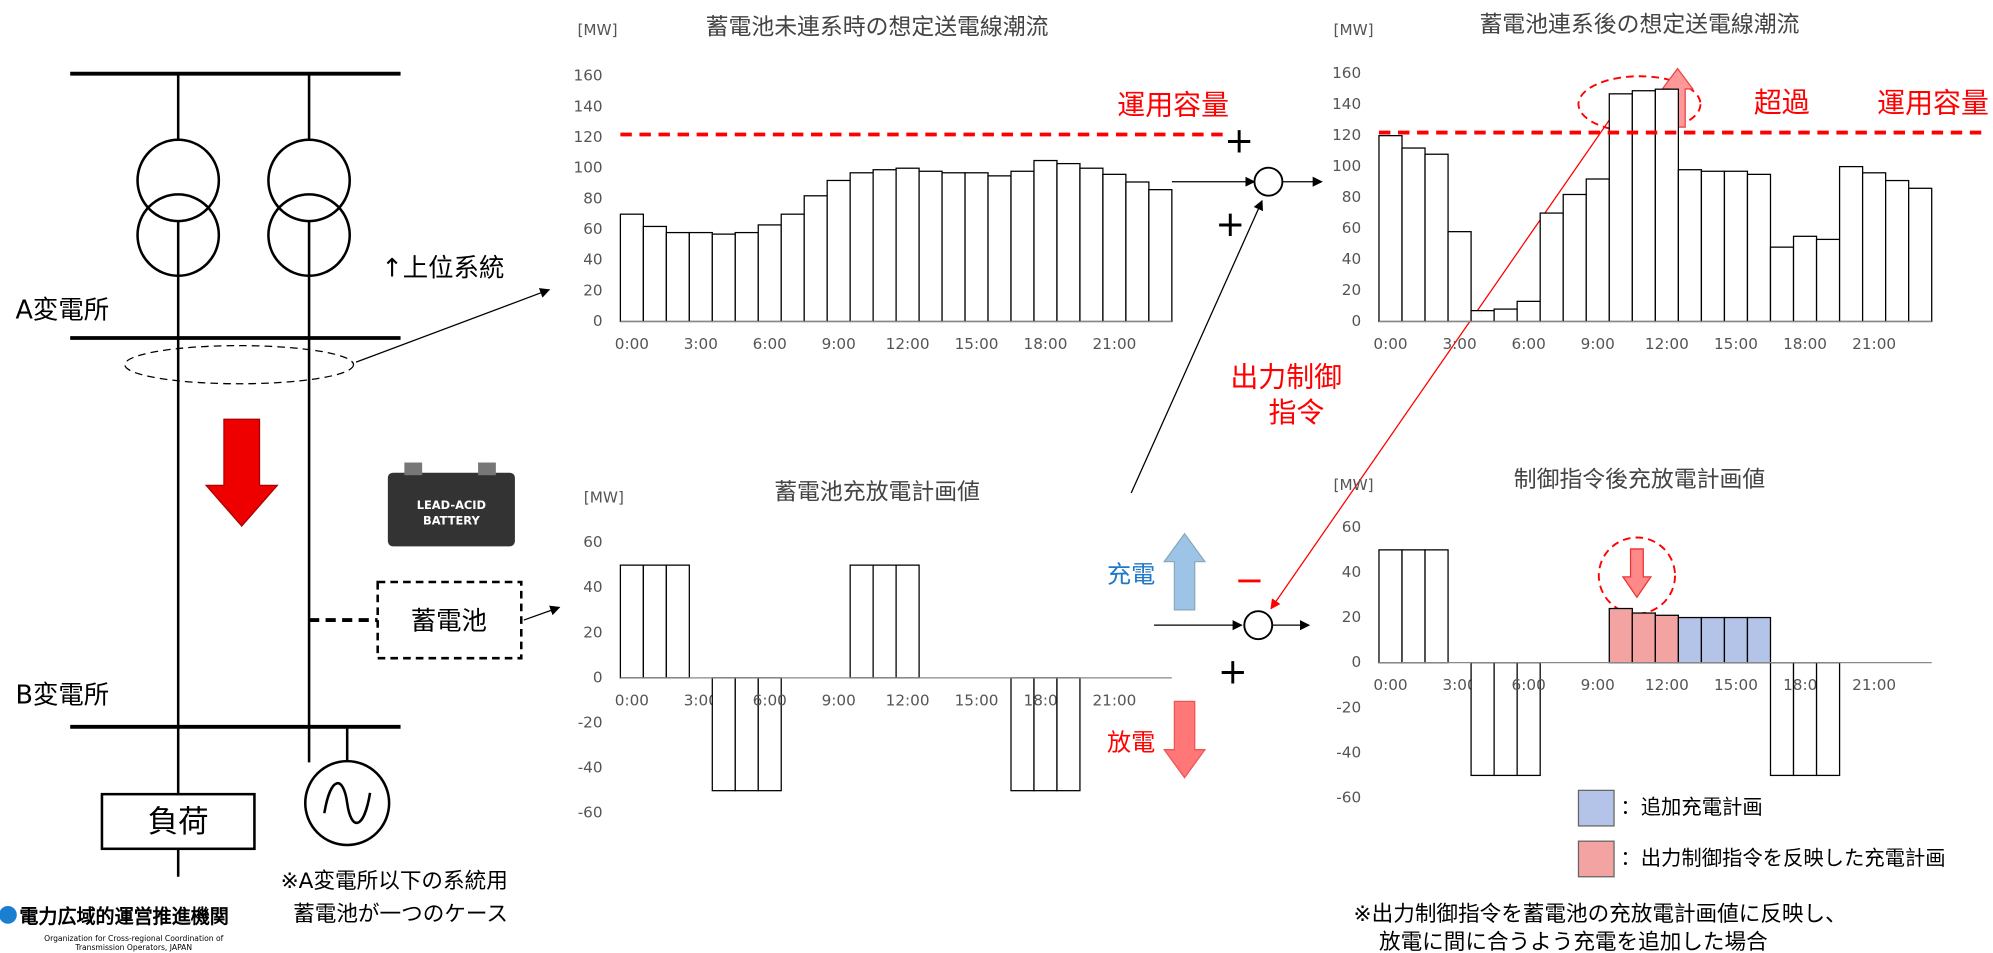 The image size is (1993, 953). What do you see at coordinates (1046, 344) in the screenshot?
I see `x-tick-label: 18:00` at bounding box center [1046, 344].